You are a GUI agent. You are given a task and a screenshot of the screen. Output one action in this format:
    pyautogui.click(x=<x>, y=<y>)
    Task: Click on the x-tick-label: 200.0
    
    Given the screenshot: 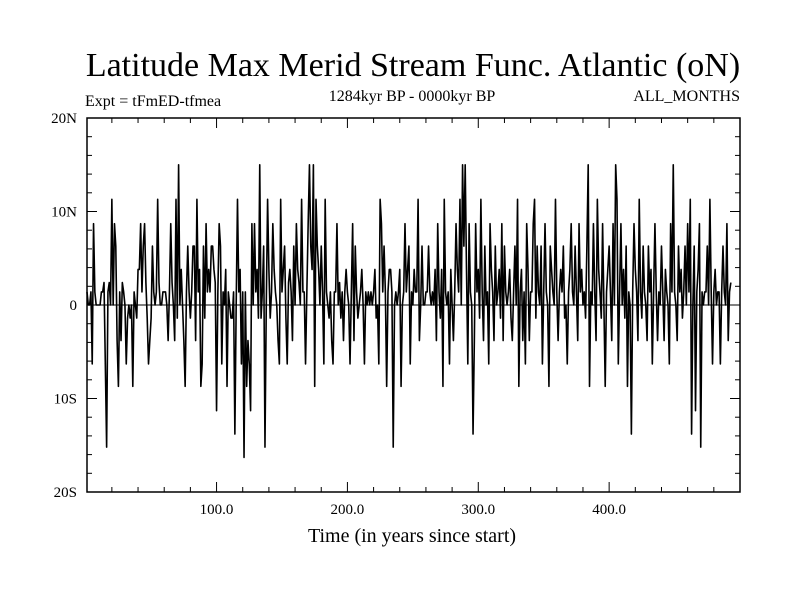 What is the action you would take?
    pyautogui.click(x=348, y=510)
    